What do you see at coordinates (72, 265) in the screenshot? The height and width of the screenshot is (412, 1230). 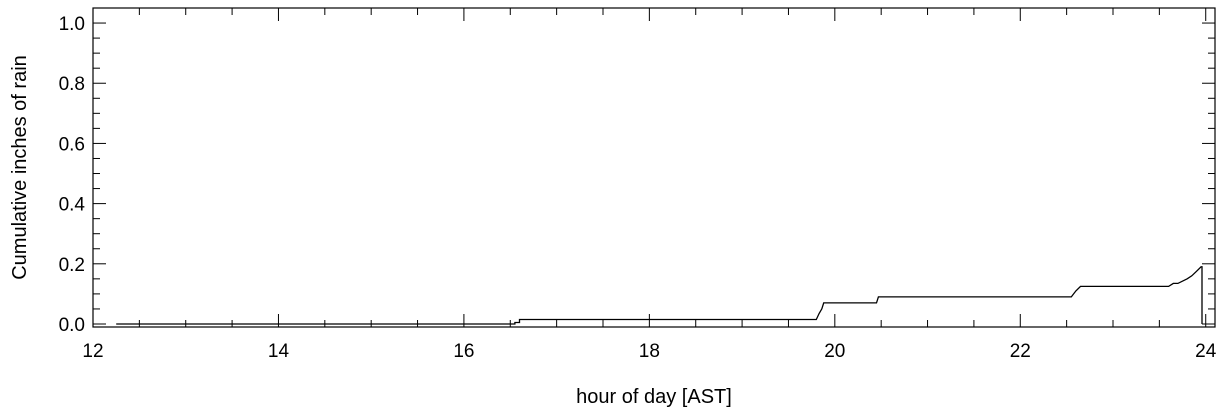 I see `y-tick-label: 0.2` at bounding box center [72, 265].